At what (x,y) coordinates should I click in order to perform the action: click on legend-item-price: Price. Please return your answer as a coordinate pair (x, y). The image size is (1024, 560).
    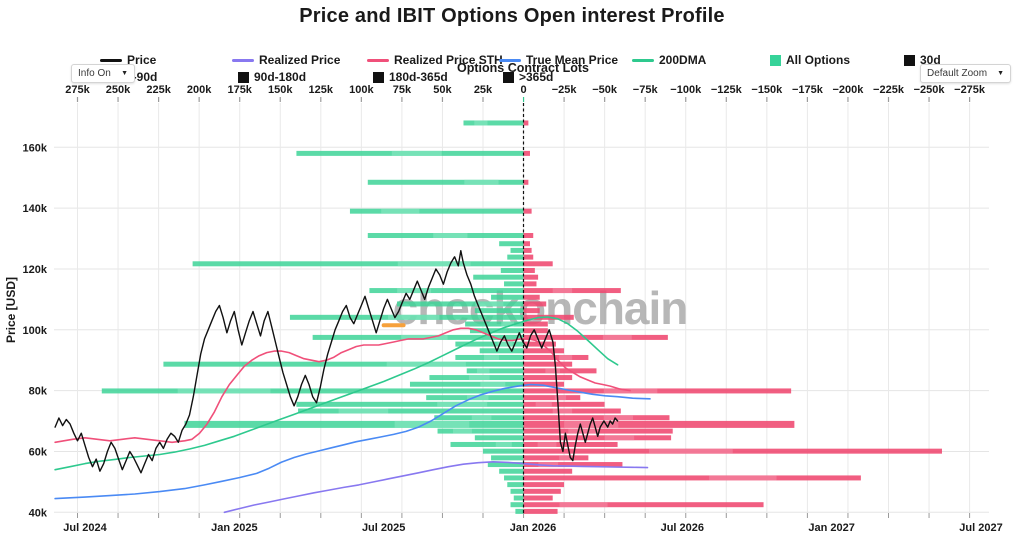
    Looking at the image, I should click on (128, 60).